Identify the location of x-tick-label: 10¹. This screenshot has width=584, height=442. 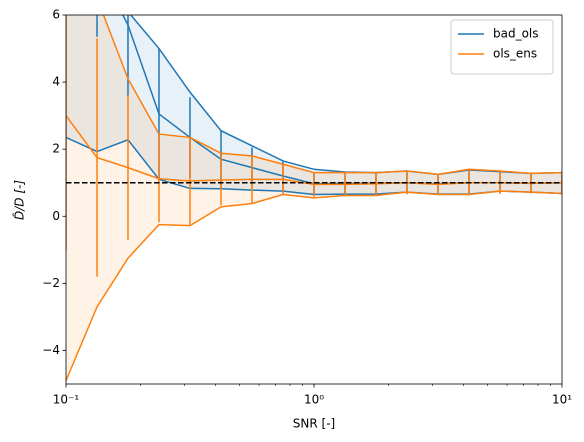
(562, 400).